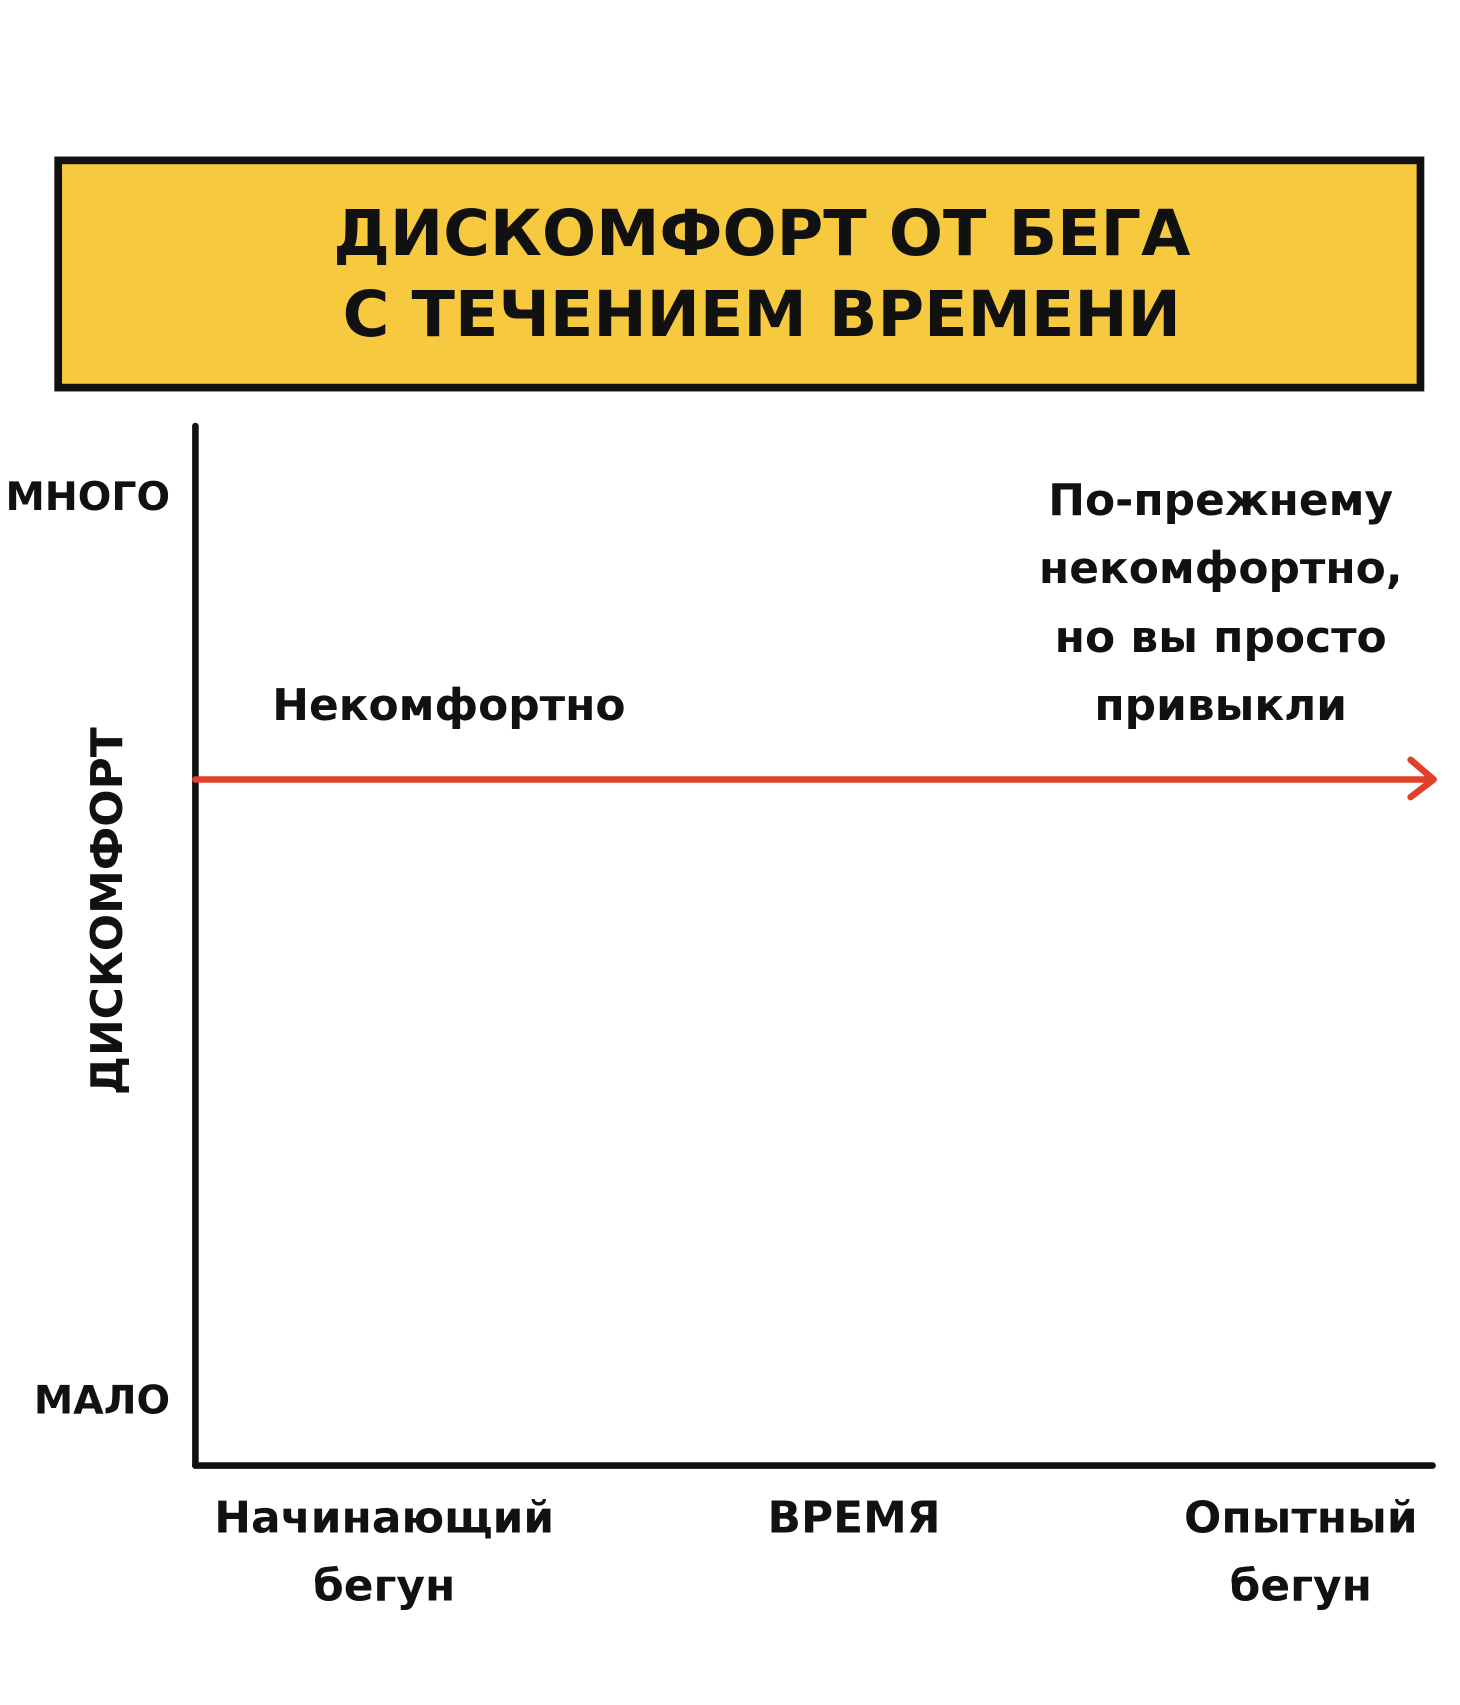  I want to click on y-low-label: МАЛО, so click(102, 1401).